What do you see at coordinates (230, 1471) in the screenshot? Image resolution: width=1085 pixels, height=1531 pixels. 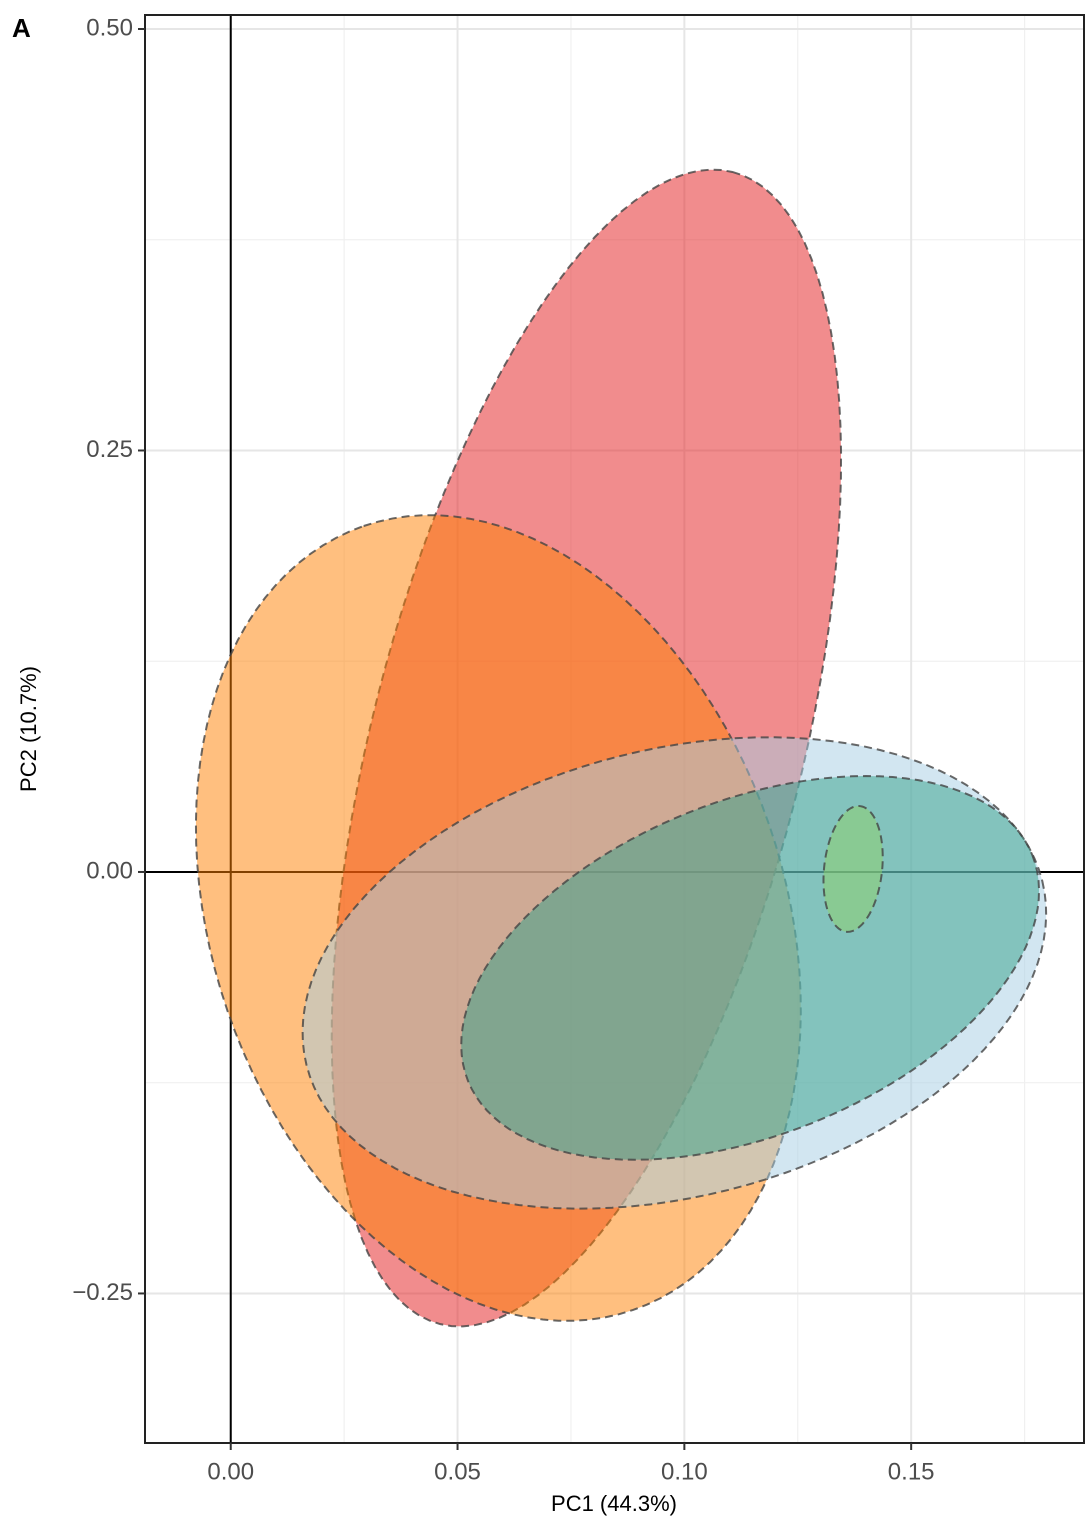 I see `x-tick-label: 0.00` at bounding box center [230, 1471].